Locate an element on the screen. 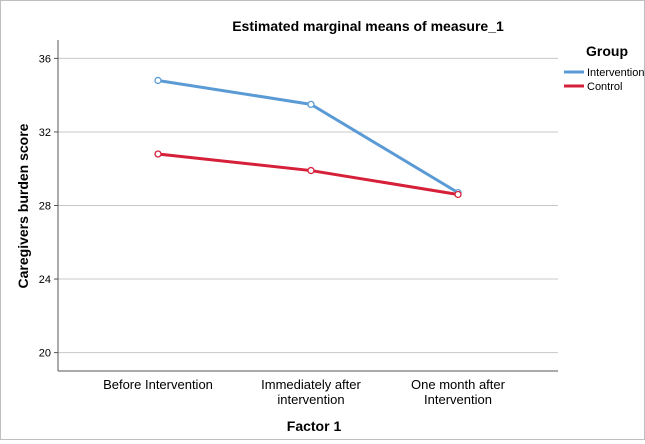 This screenshot has height=444, width=645. x-tick-label: Before Intervention is located at coordinates (158, 384).